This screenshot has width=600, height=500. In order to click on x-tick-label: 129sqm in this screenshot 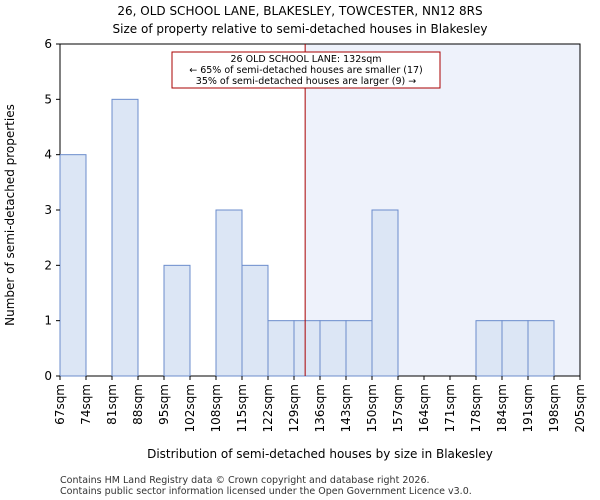, I will do `click(294, 408)`.